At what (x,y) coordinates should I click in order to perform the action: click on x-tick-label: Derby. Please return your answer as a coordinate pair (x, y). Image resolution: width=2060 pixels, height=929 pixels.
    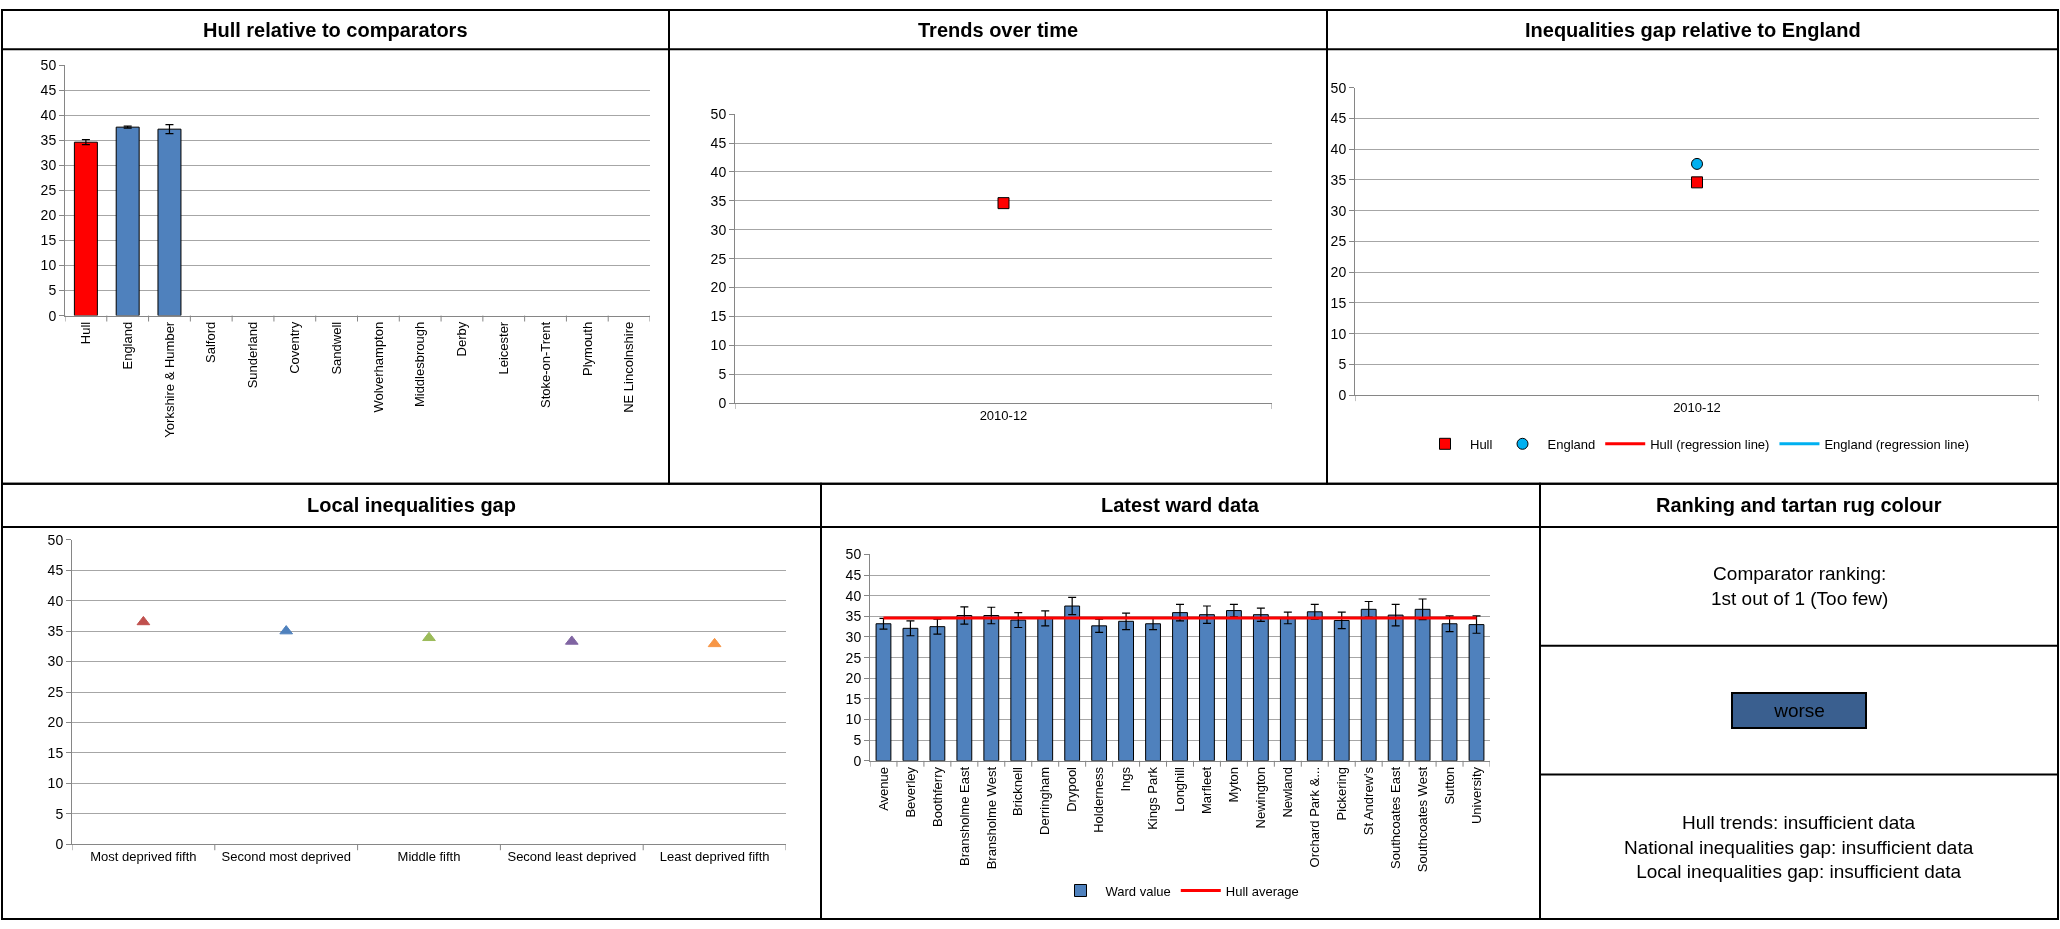
    Looking at the image, I should click on (462, 339).